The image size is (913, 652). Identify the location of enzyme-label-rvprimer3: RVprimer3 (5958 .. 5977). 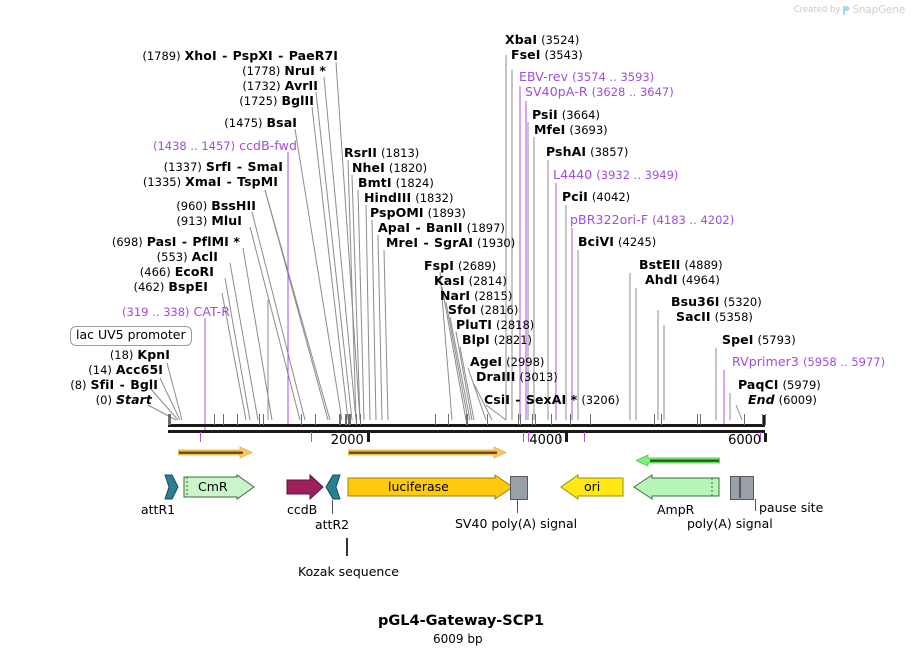
(808, 362).